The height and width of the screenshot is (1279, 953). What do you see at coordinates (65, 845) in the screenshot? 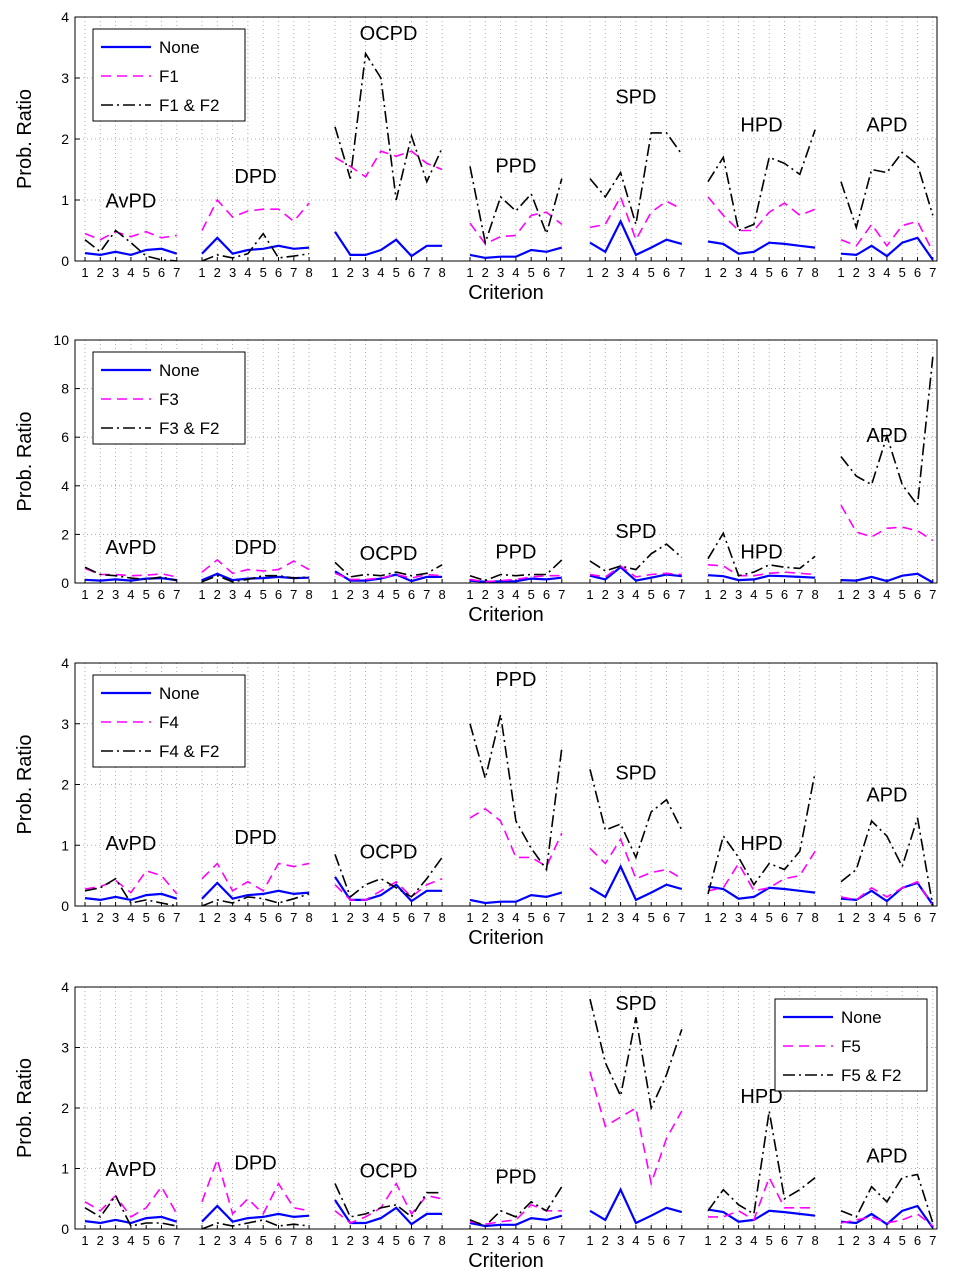
I see `y-tick-label: 1` at bounding box center [65, 845].